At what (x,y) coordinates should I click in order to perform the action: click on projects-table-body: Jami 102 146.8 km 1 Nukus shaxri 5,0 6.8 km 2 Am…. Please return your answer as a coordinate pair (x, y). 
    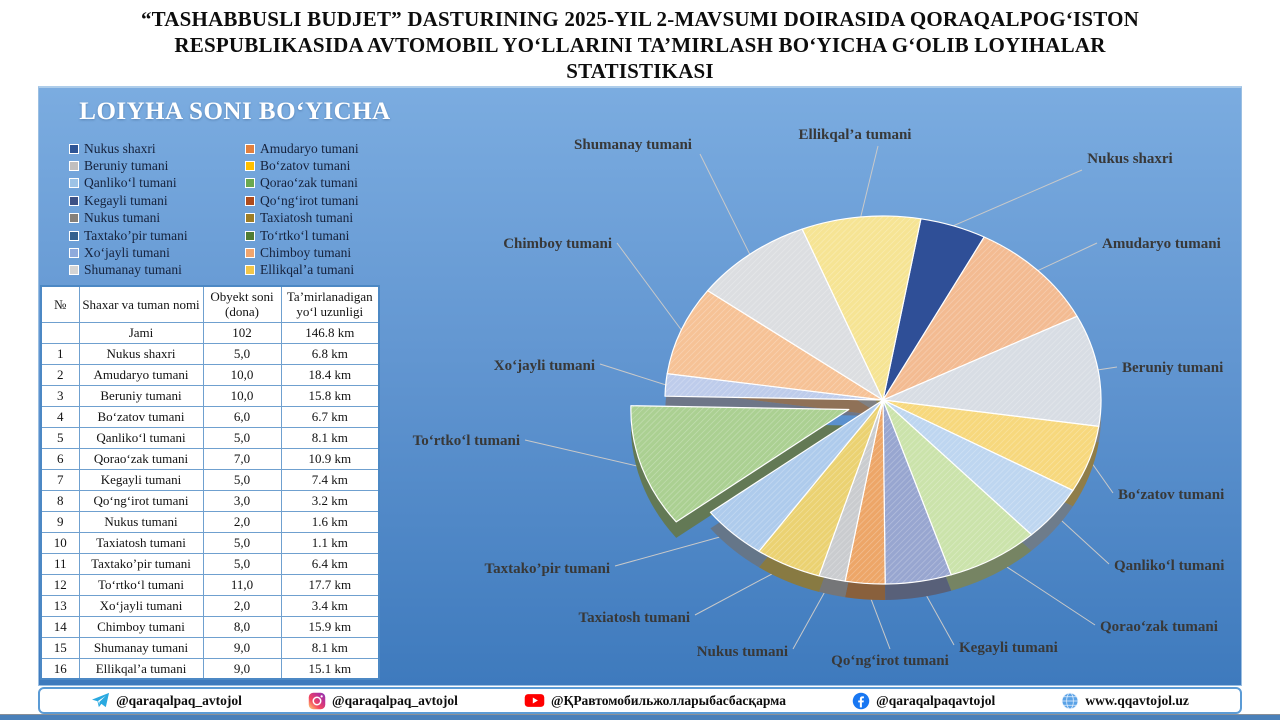
    Looking at the image, I should click on (210, 500).